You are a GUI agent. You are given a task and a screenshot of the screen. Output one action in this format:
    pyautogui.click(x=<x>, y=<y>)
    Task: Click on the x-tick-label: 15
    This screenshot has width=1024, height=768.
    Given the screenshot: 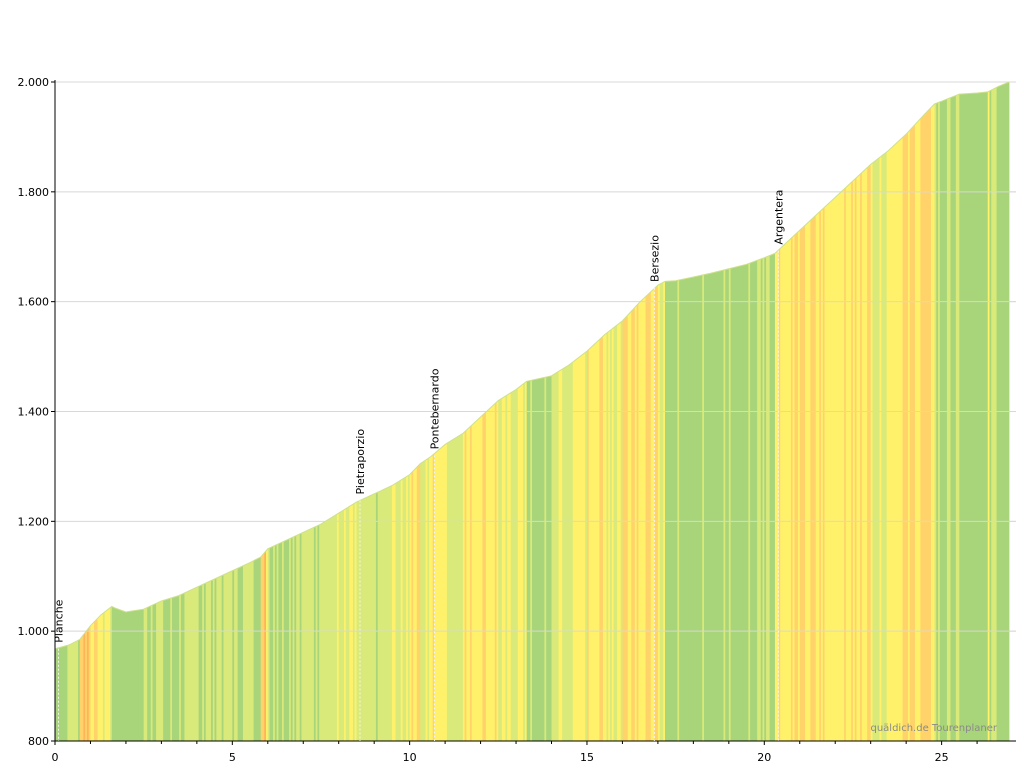 What is the action you would take?
    pyautogui.click(x=587, y=757)
    